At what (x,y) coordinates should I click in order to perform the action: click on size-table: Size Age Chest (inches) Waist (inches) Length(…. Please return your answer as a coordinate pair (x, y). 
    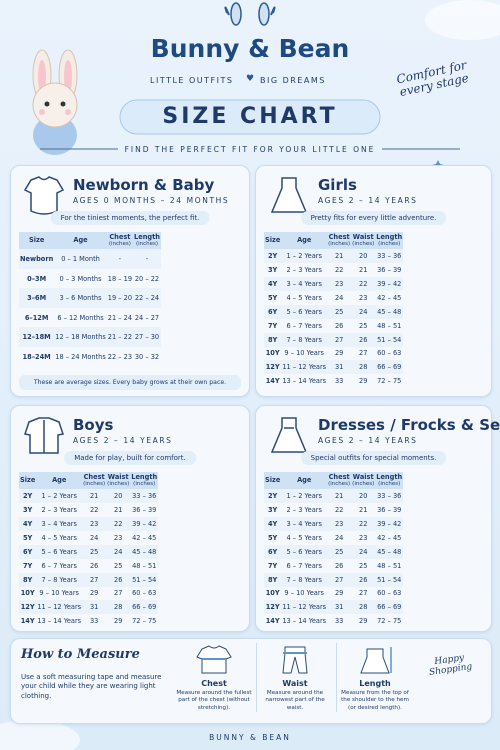
    Looking at the image, I should click on (334, 550).